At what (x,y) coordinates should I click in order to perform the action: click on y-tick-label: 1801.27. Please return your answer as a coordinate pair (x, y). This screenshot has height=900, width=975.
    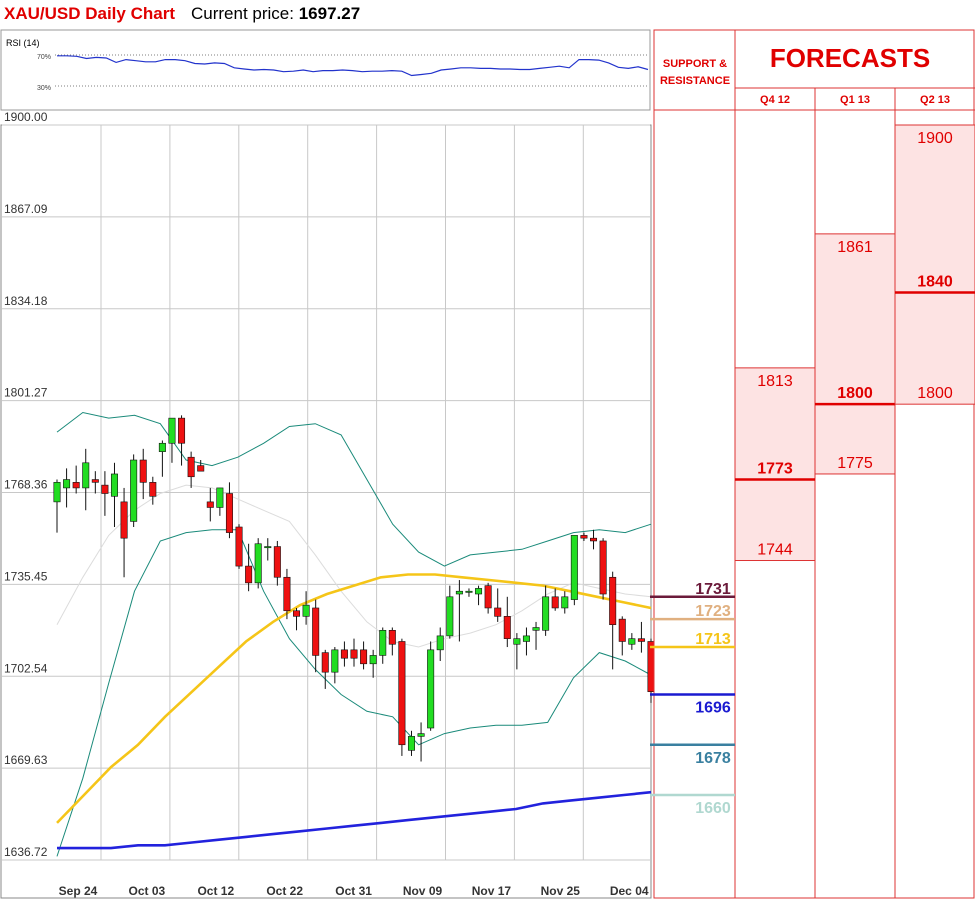
    Looking at the image, I should click on (26, 393).